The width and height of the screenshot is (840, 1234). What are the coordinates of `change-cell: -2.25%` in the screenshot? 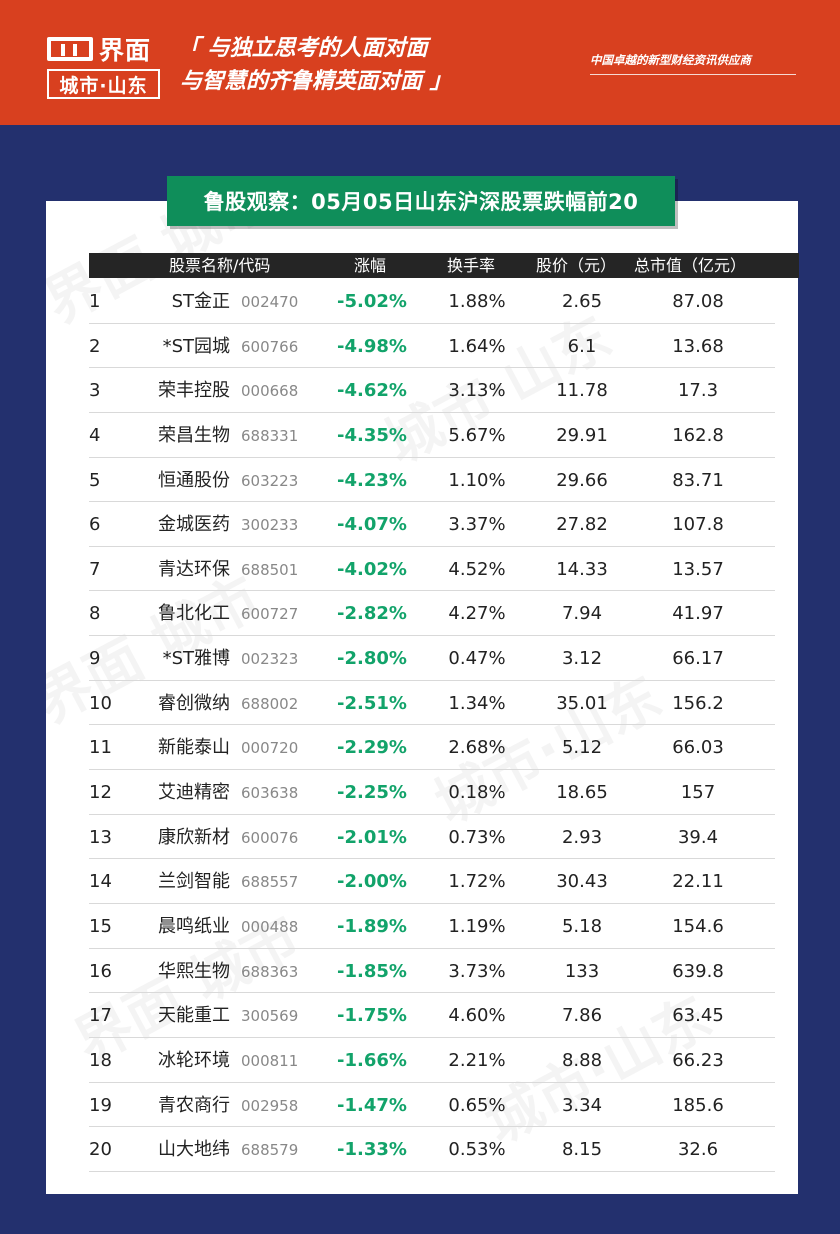 It's located at (372, 793).